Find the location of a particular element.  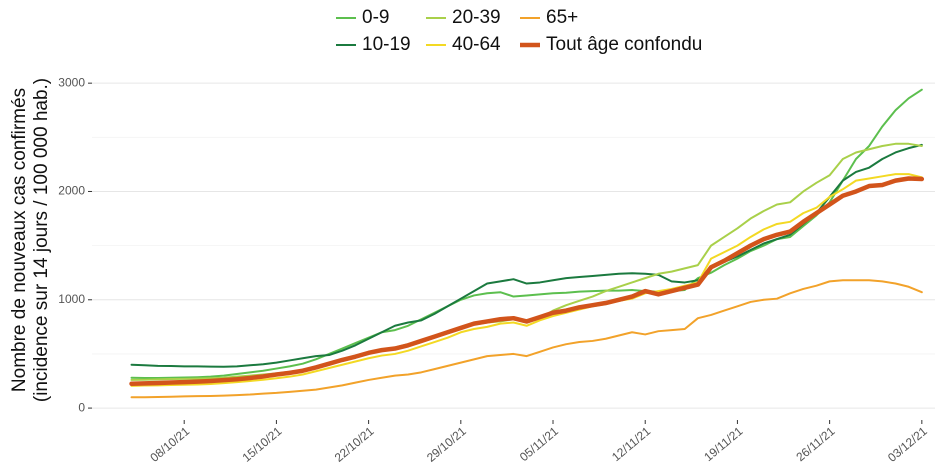

y-axis-label: Nombre de nouveaux cas confirmés is located at coordinates (19, 240).